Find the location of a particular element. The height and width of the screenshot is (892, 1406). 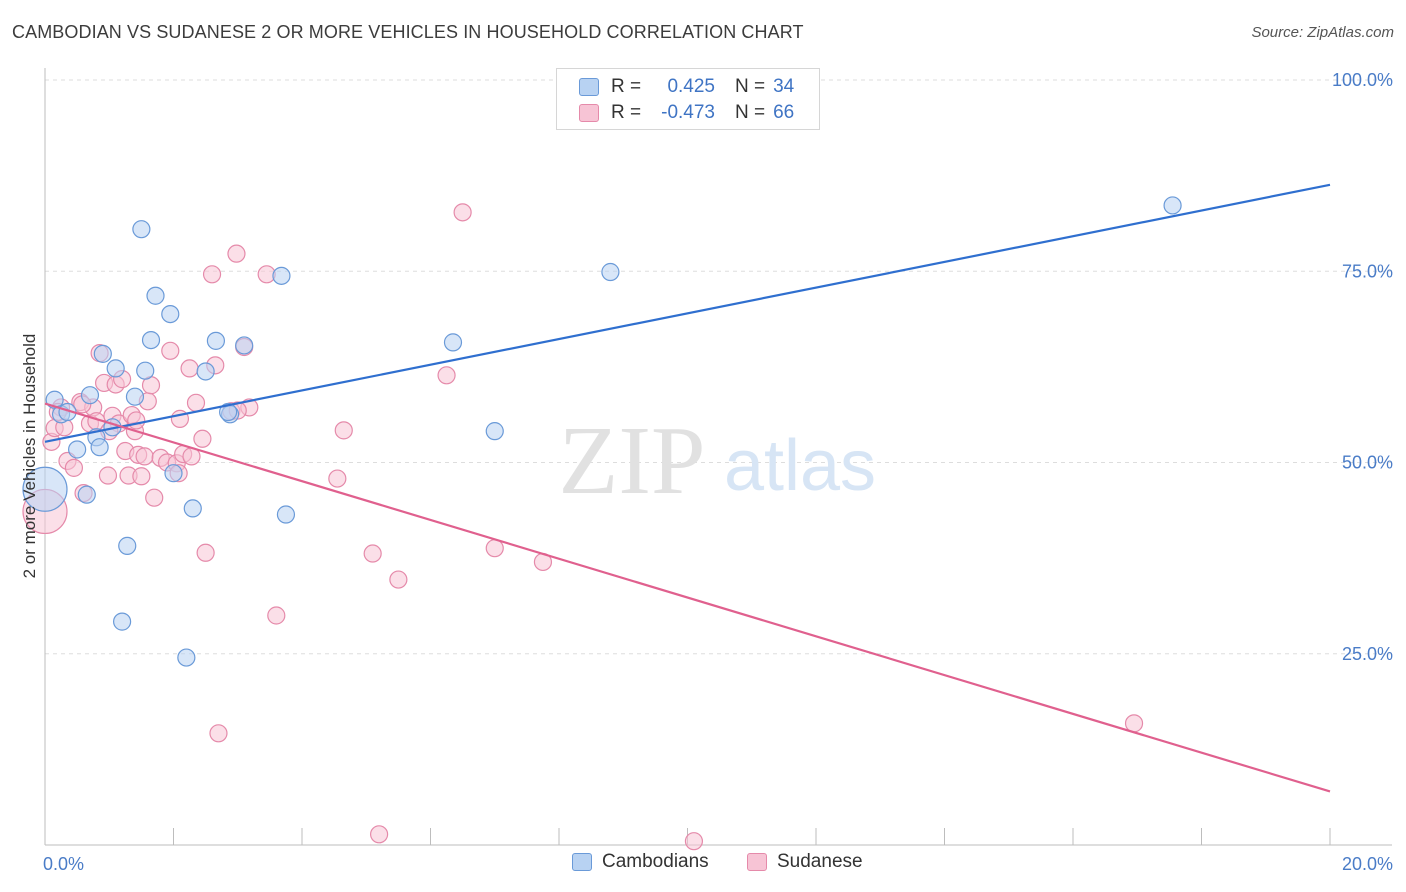

legend-item-sudanese: Sudanese is located at coordinates (805, 862).